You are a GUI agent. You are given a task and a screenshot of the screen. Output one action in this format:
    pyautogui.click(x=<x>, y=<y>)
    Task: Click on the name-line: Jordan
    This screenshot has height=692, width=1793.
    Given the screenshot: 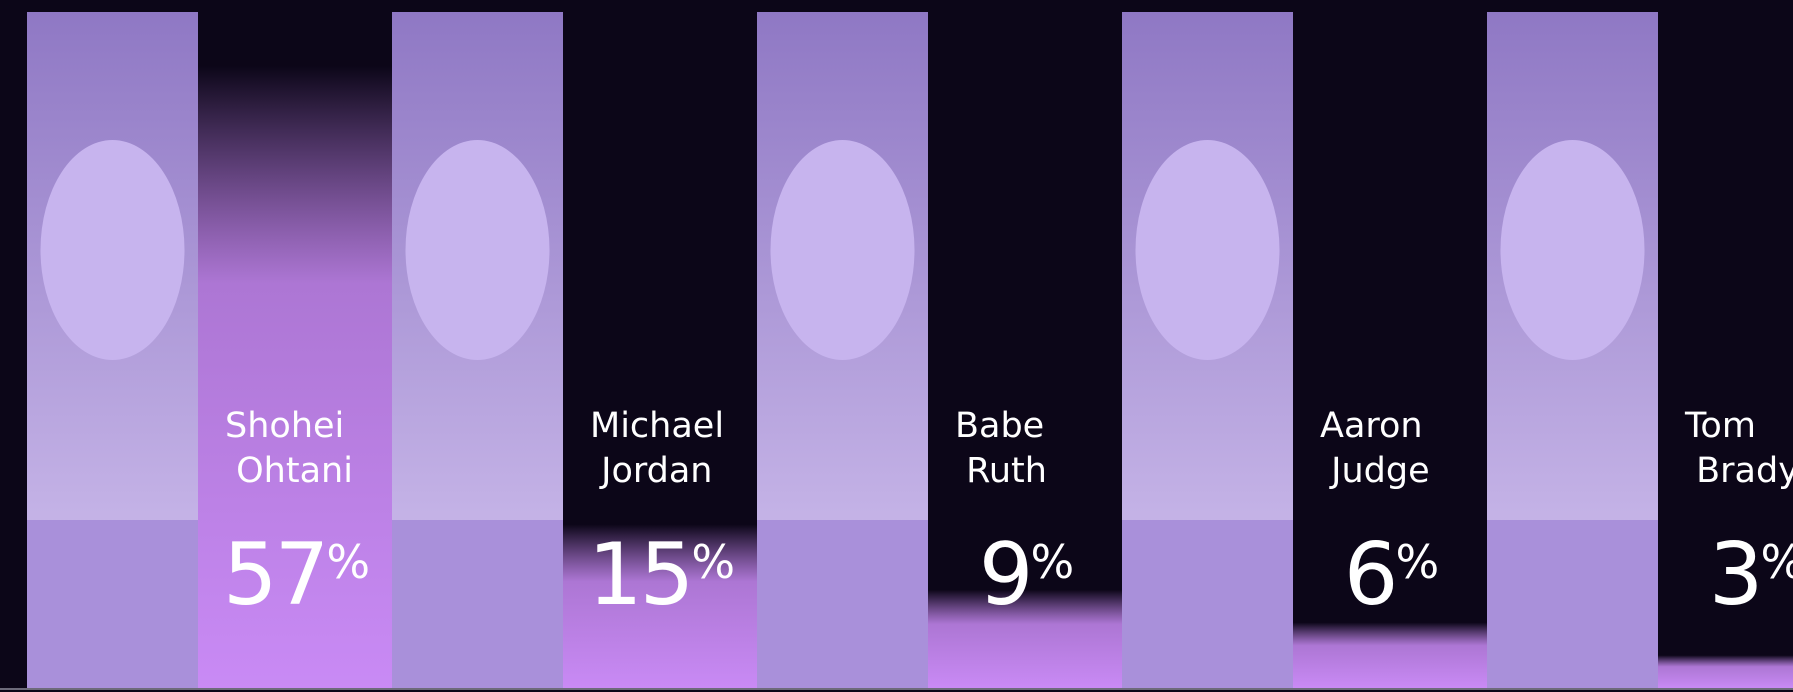 What is the action you would take?
    pyautogui.click(x=651, y=471)
    